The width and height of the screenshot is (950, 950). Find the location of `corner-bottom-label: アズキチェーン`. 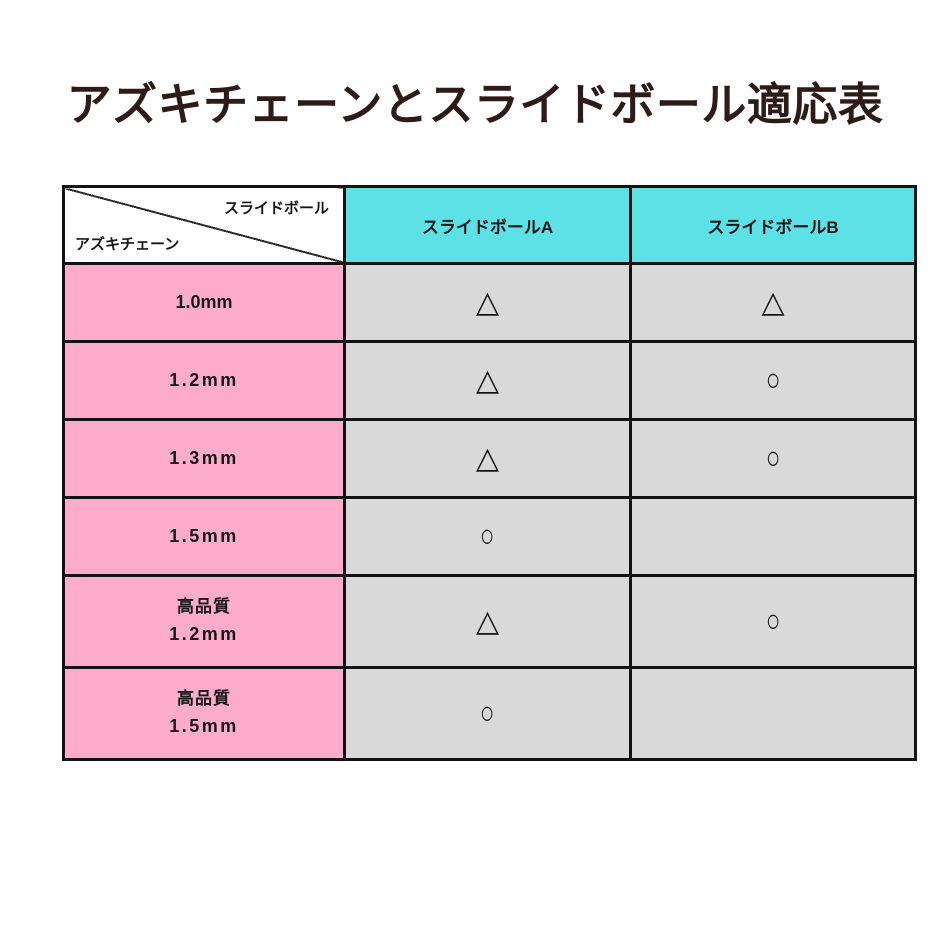

corner-bottom-label: アズキチェーン is located at coordinates (127, 244).